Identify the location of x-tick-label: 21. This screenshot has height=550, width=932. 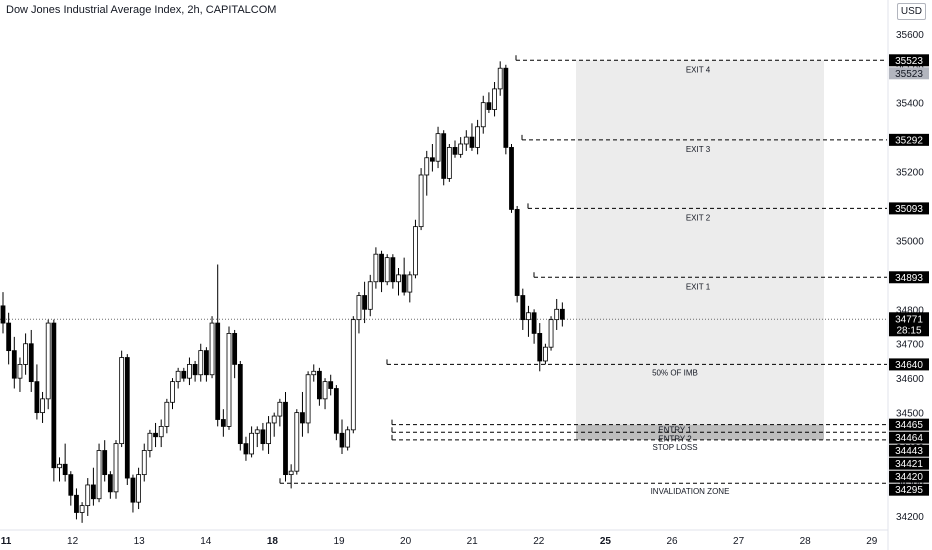
(473, 541).